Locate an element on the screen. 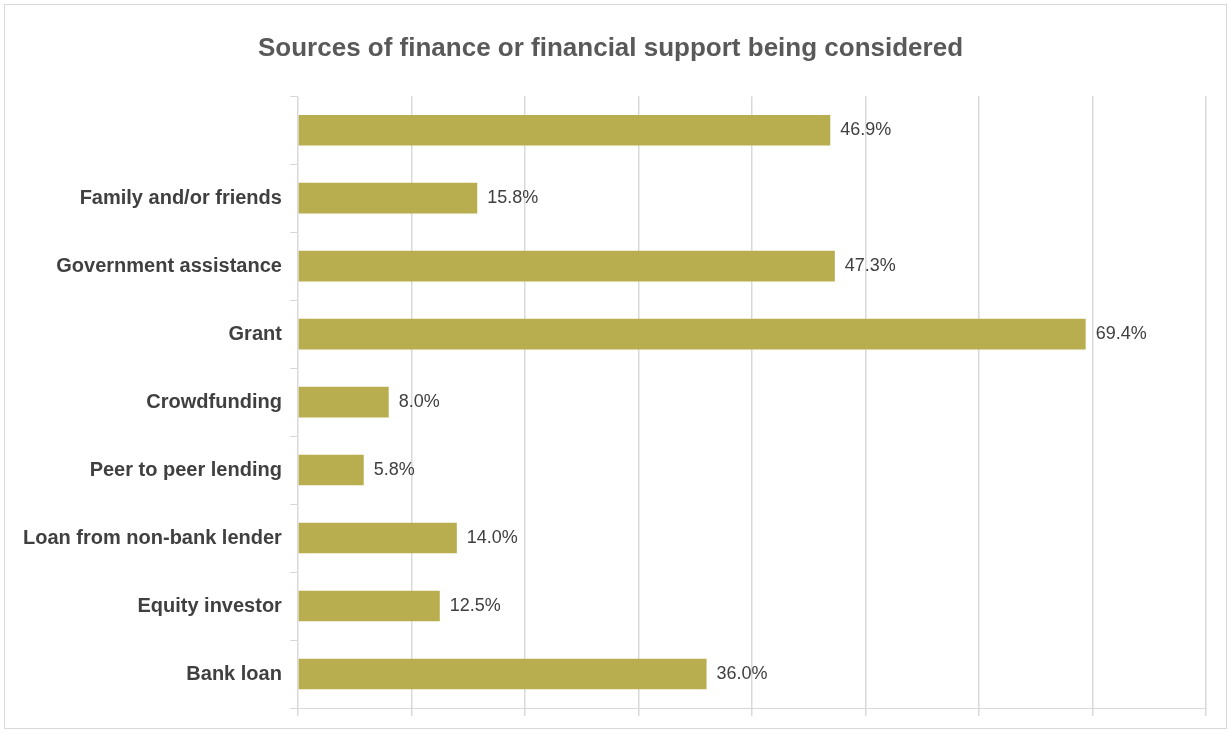 The width and height of the screenshot is (1231, 733). data-label: 5.8% is located at coordinates (394, 469).